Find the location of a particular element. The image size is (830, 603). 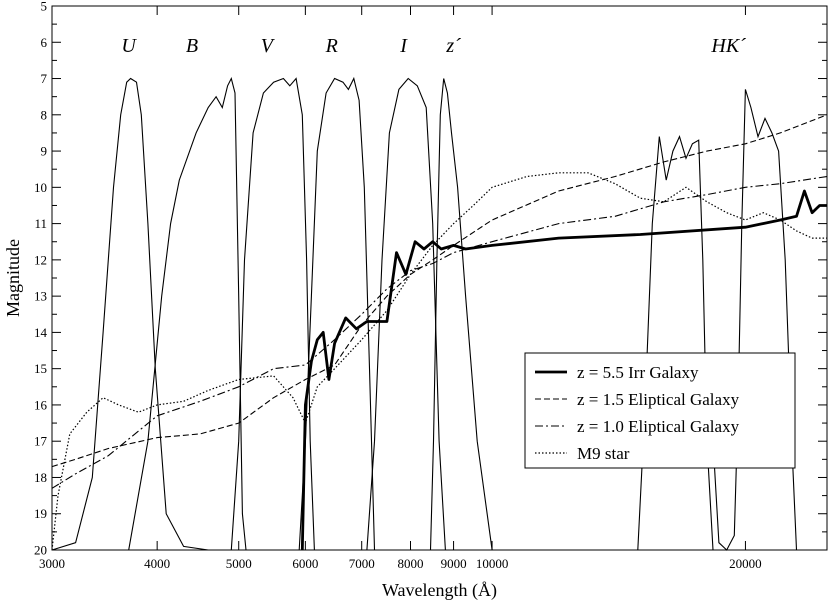

legend-box is located at coordinates (660, 410).